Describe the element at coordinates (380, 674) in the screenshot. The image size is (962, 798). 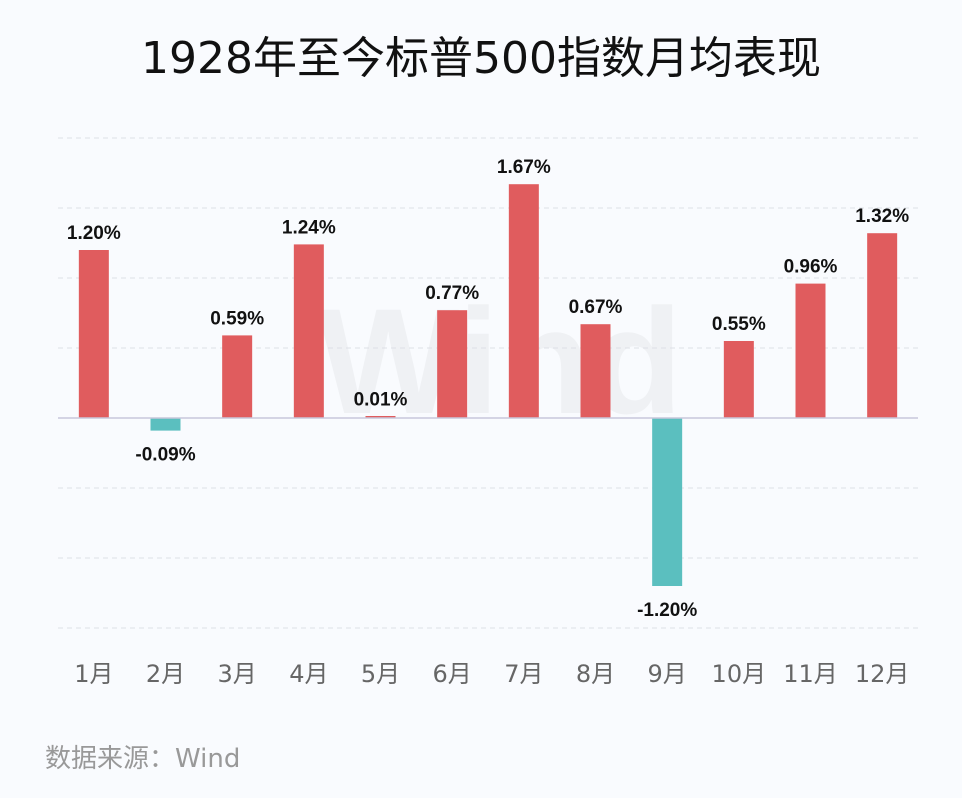
I see `x-tick-label: 5月` at that location.